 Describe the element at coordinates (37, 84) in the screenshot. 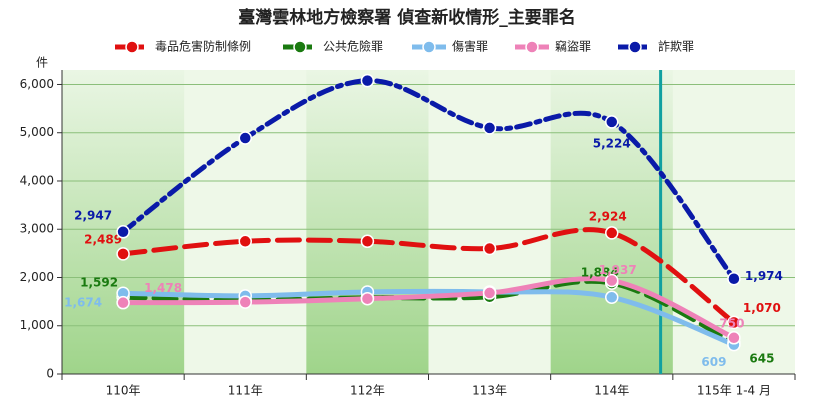

I see `y-tick-label: 6,000` at that location.